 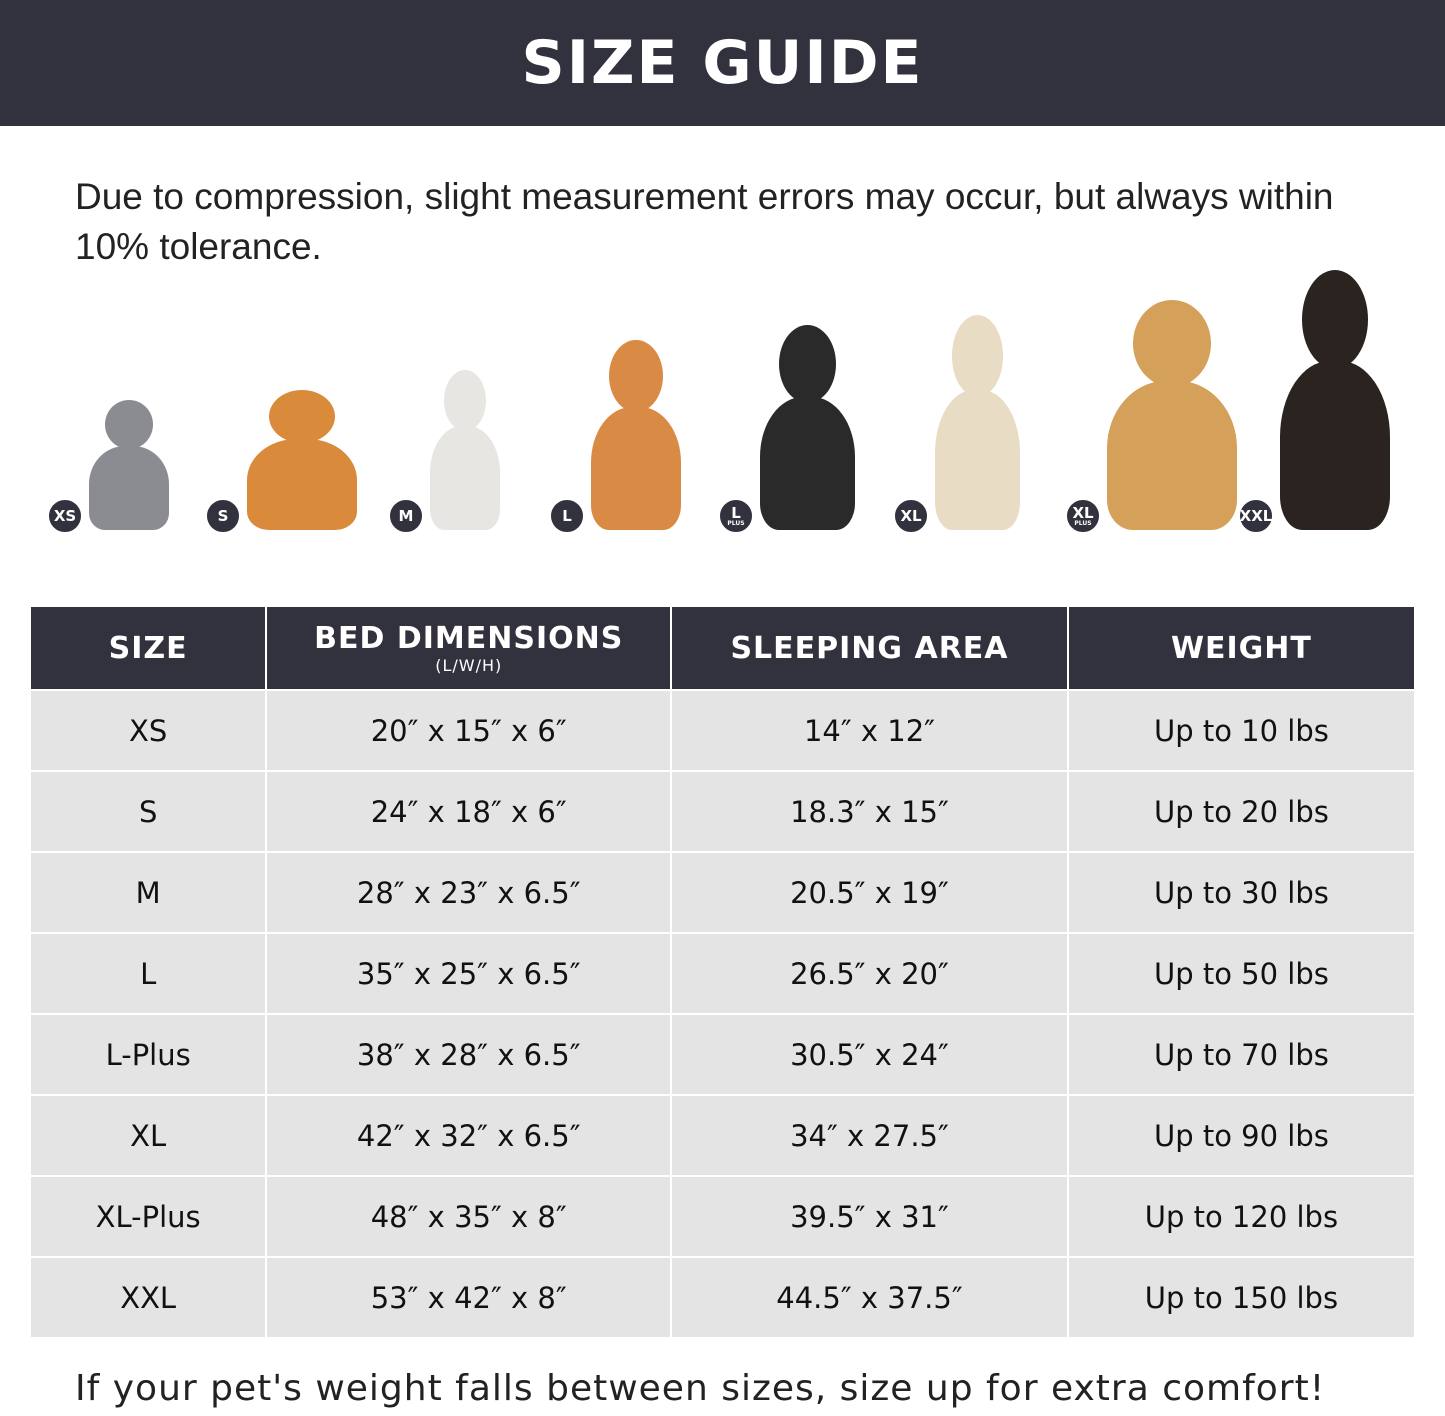 I want to click on table-cell: 44.5″ x 37.5″, so click(x=869, y=1297).